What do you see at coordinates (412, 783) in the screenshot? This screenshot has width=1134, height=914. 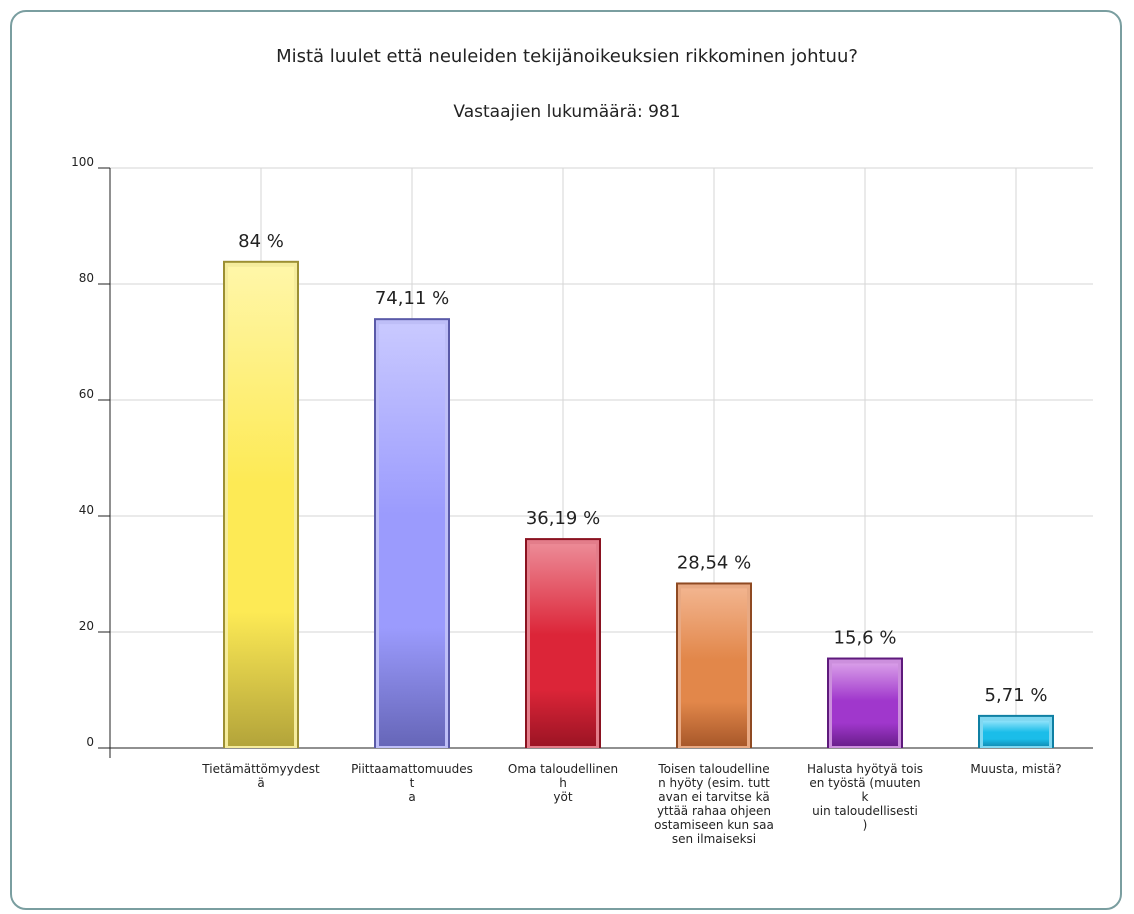 I see `x-tick-label: Piittaamattomuudes t a` at bounding box center [412, 783].